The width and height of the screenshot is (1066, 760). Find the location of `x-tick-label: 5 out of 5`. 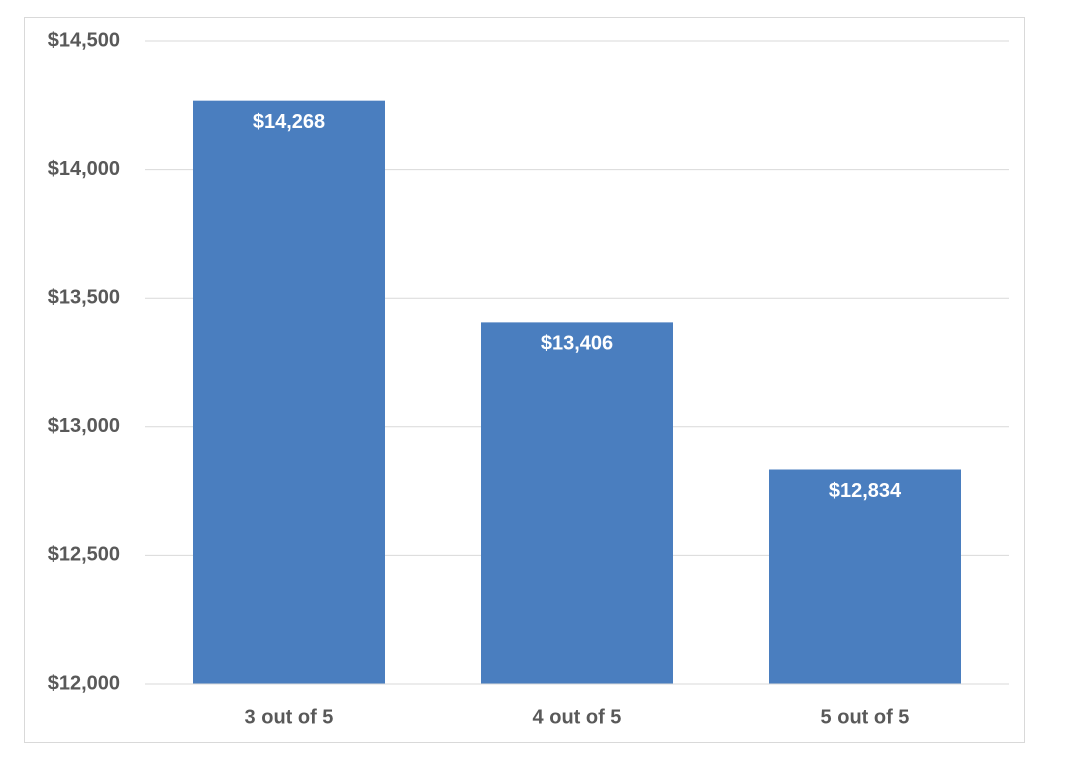

x-tick-label: 5 out of 5 is located at coordinates (865, 717).